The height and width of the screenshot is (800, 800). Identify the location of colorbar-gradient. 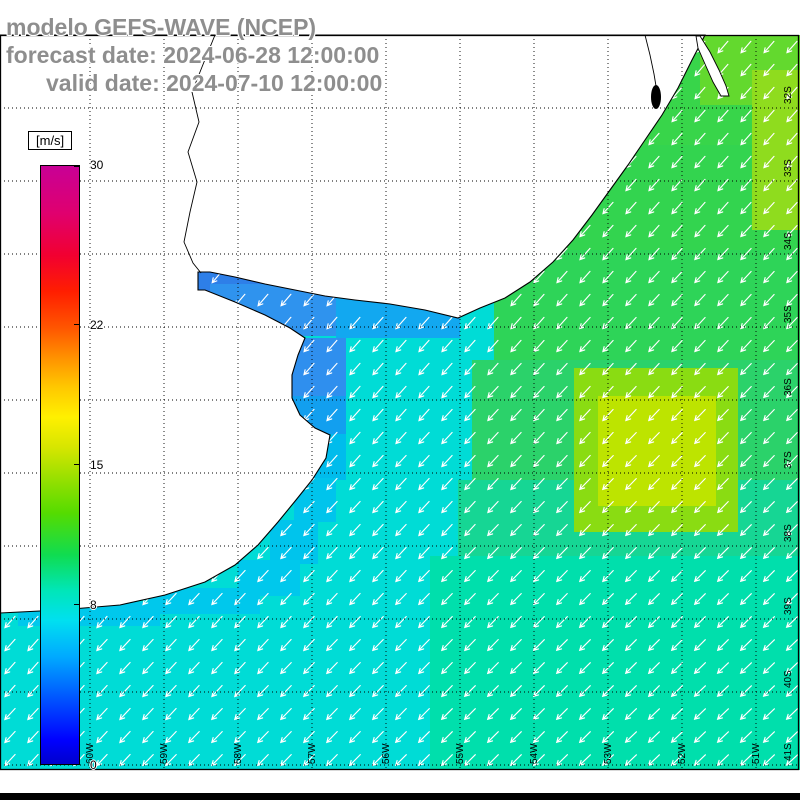
(60, 465).